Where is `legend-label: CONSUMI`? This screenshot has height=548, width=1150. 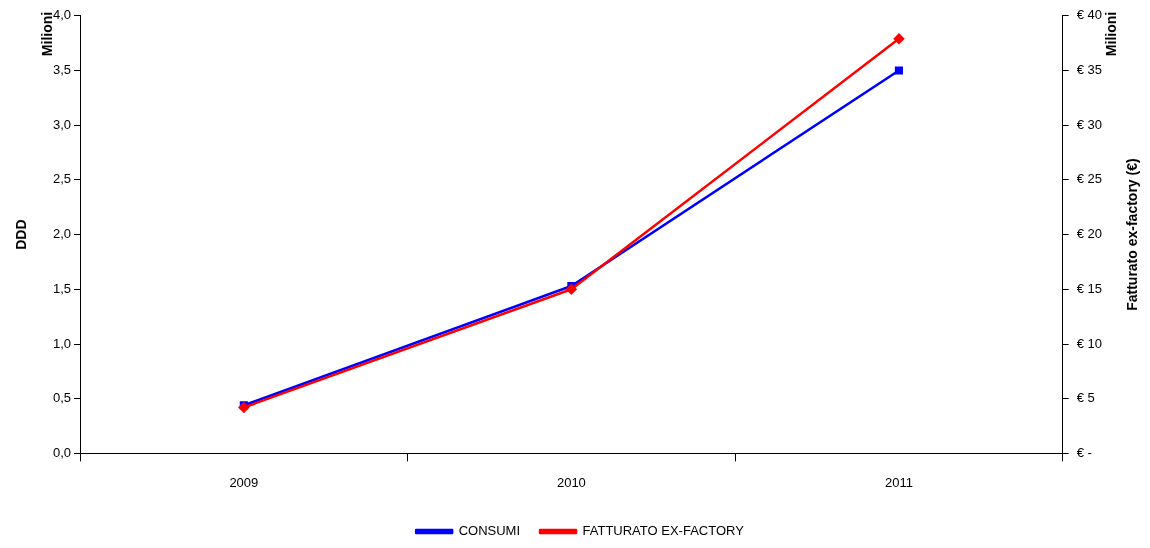
legend-label: CONSUMI is located at coordinates (489, 531).